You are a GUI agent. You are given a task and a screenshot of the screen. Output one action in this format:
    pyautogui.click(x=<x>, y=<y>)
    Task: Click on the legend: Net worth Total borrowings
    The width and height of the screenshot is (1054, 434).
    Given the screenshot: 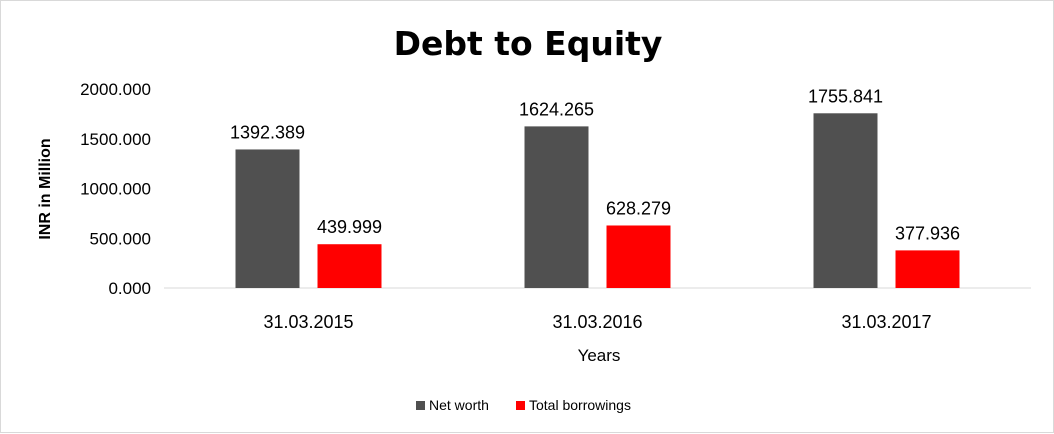 What is the action you would take?
    pyautogui.click(x=523, y=405)
    